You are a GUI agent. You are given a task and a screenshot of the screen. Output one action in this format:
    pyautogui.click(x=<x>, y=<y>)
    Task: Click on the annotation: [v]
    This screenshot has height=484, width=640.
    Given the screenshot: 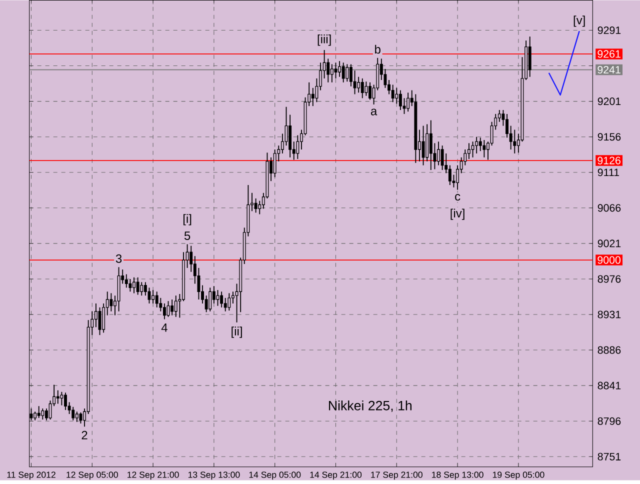 What is the action you would take?
    pyautogui.click(x=579, y=21)
    